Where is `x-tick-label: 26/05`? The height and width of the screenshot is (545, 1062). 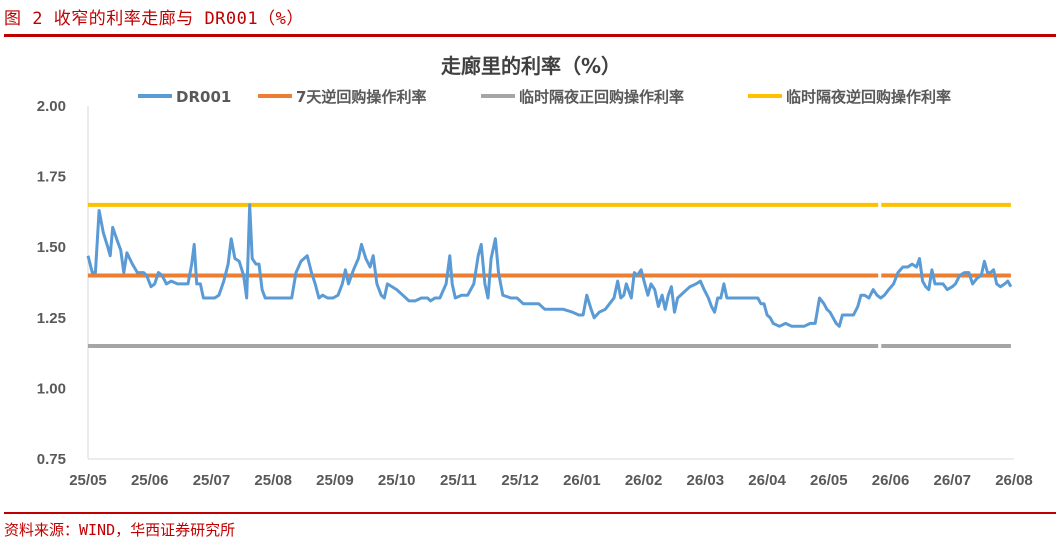
x-tick-label: 26/05 is located at coordinates (829, 480).